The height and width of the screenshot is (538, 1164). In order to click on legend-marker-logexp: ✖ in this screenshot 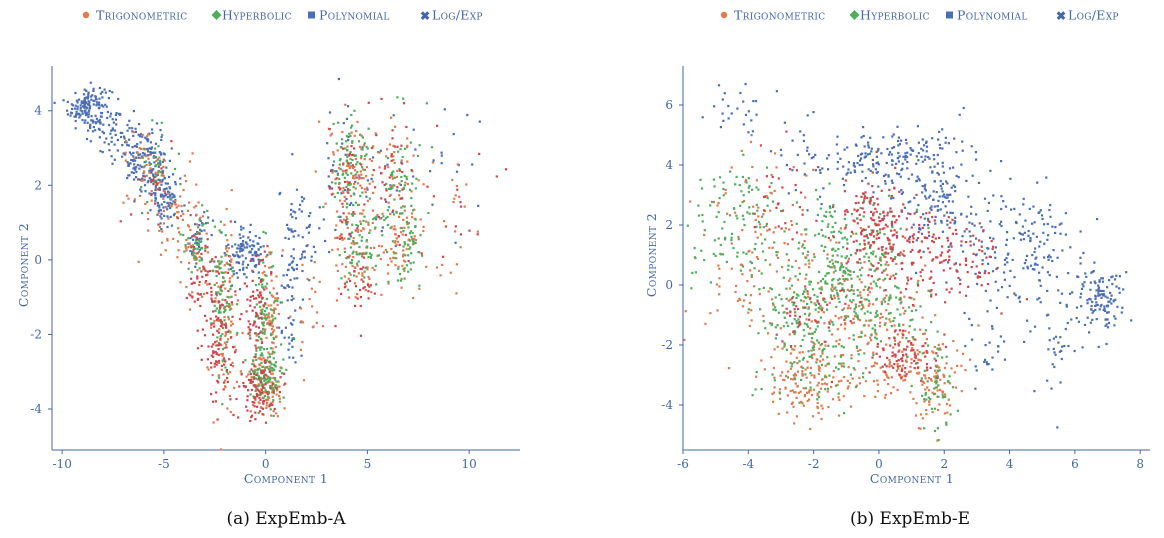, I will do `click(425, 16)`.